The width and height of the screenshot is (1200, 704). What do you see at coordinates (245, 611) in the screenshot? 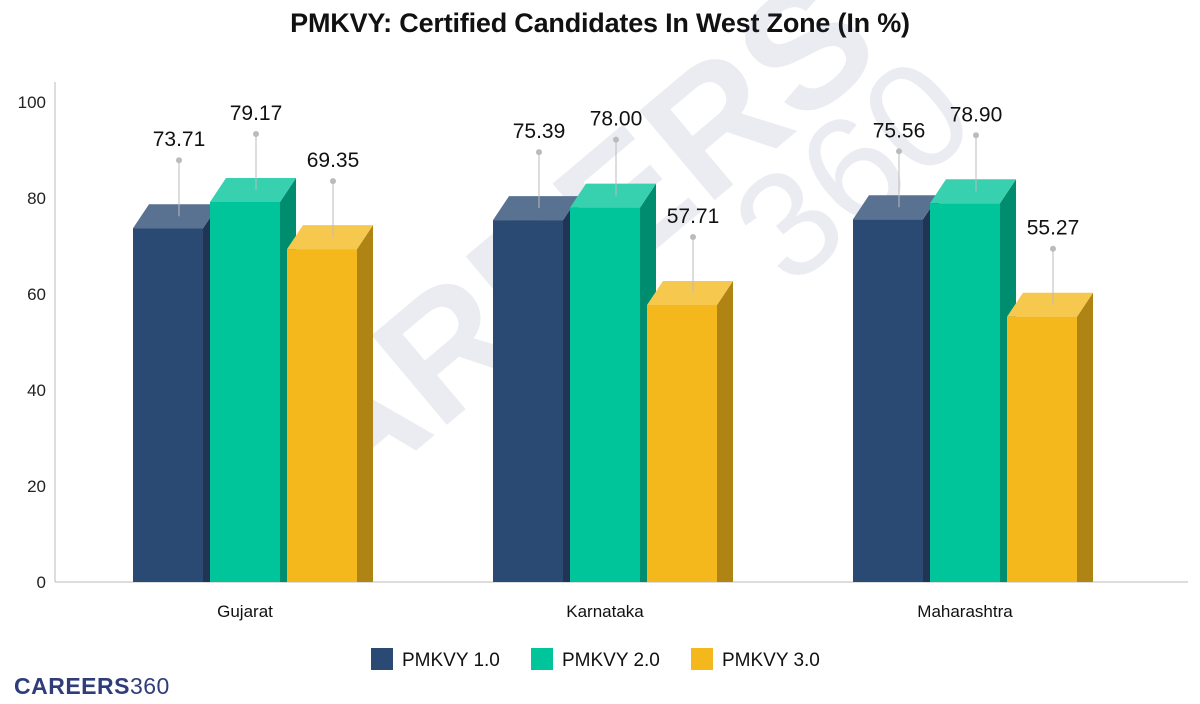
I see `x-category-label: Gujarat` at bounding box center [245, 611].